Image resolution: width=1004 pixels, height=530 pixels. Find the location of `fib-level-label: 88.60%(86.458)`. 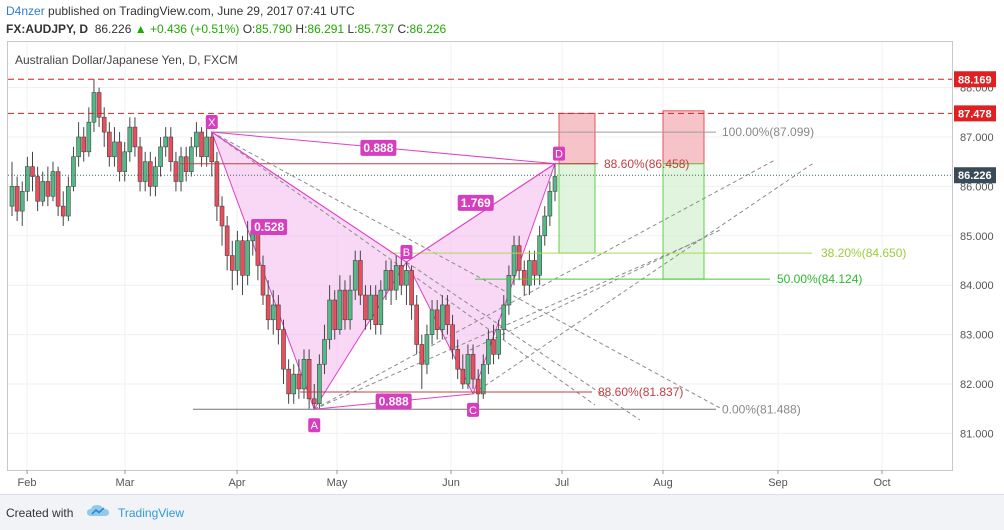

fib-level-label: 88.60%(86.458) is located at coordinates (646, 164).